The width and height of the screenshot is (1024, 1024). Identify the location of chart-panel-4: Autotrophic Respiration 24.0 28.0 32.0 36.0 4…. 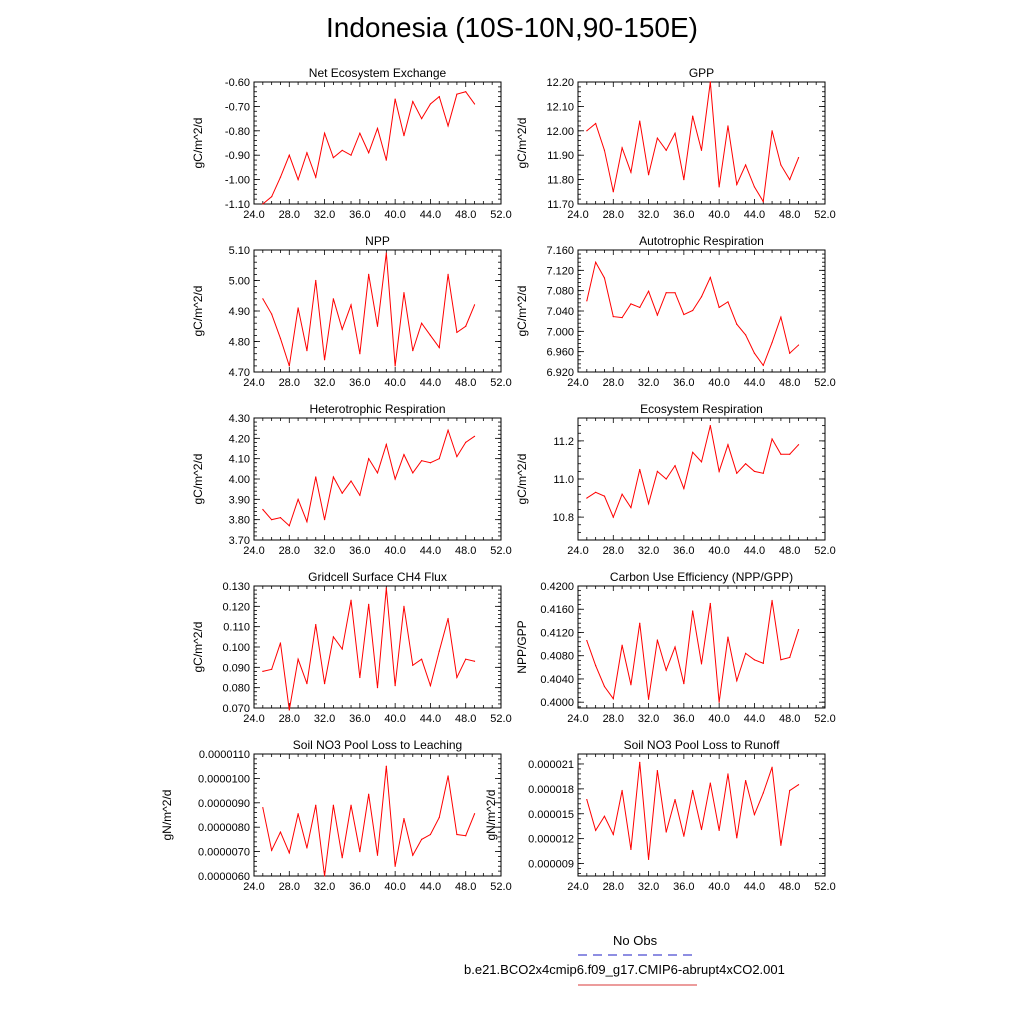
(675, 311).